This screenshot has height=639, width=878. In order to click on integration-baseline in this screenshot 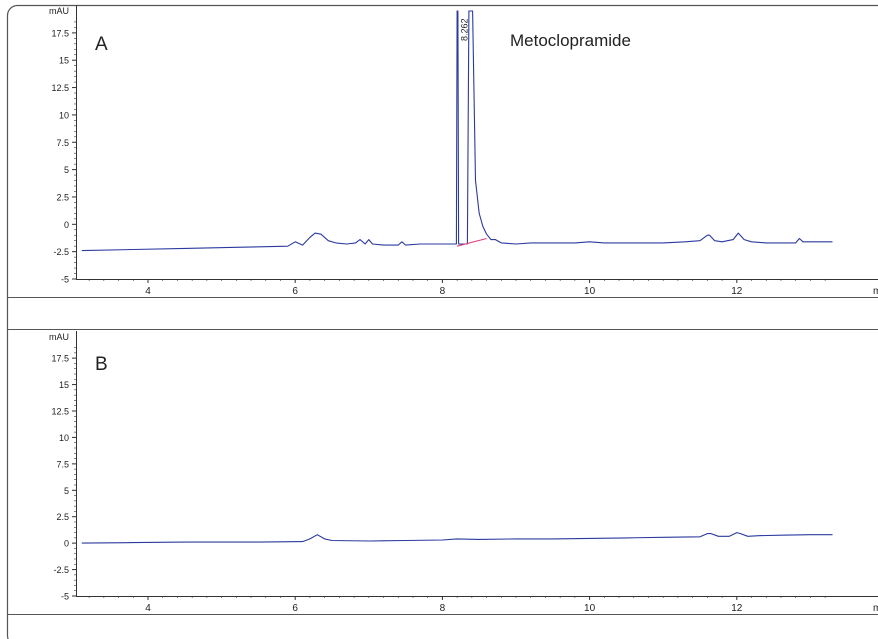, I will do `click(471, 242)`.